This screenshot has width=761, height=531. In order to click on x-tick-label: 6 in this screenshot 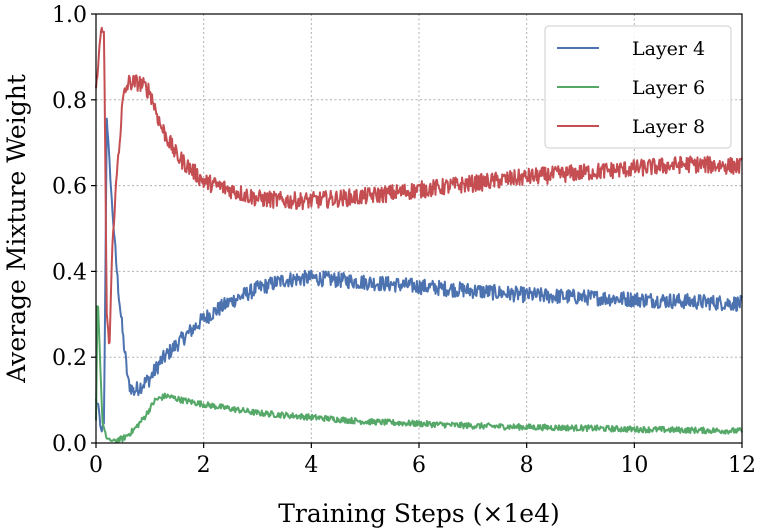, I will do `click(419, 465)`.